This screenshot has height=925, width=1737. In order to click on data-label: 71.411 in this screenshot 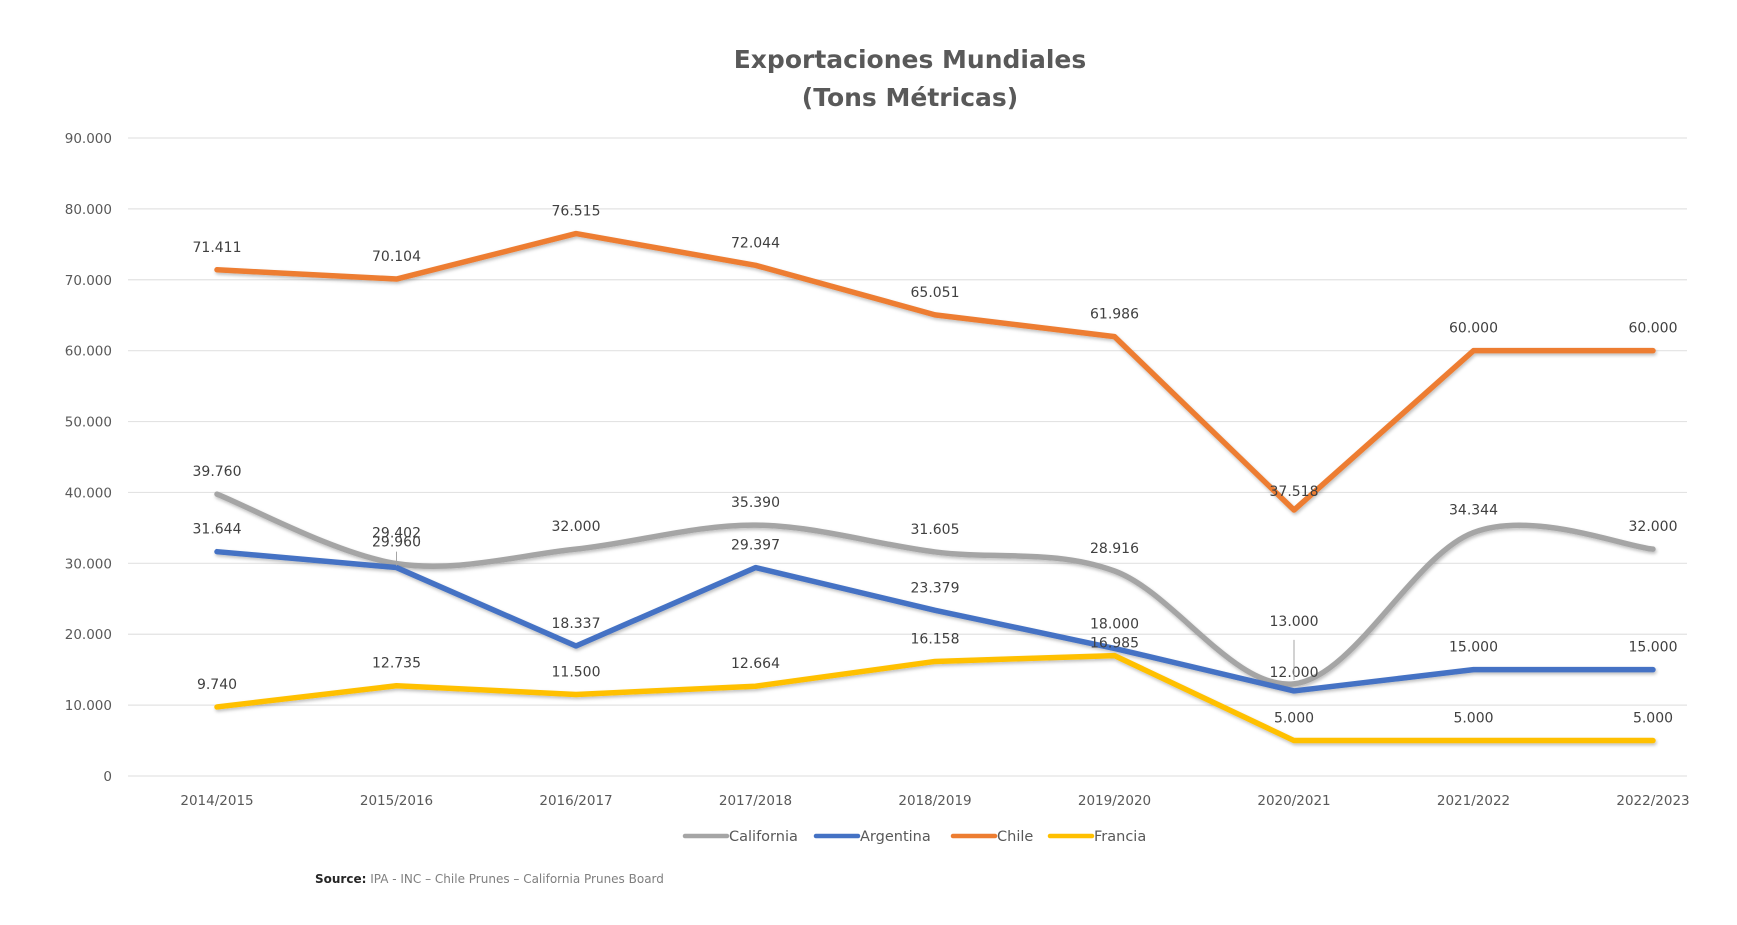, I will do `click(217, 248)`.